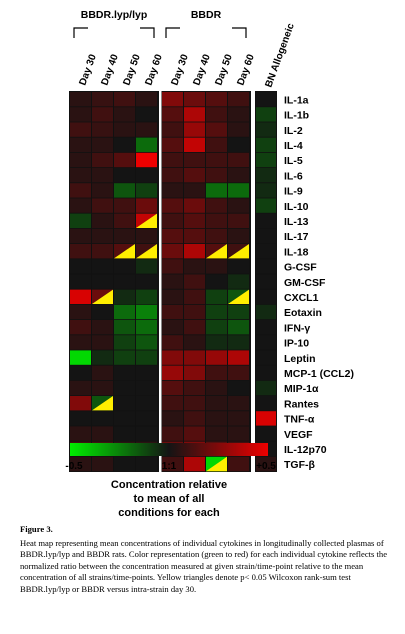 The width and height of the screenshot is (405, 634). I want to click on colorbar-tick-label: -0.5, so click(74, 466).